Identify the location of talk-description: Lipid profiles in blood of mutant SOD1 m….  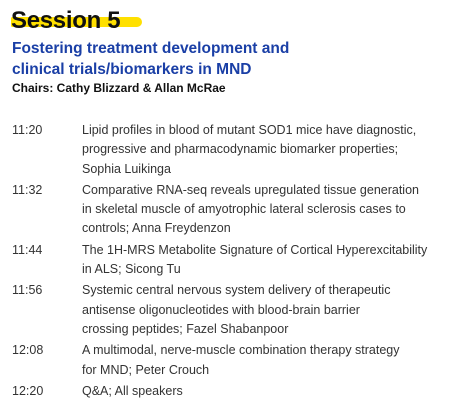
(262, 150).